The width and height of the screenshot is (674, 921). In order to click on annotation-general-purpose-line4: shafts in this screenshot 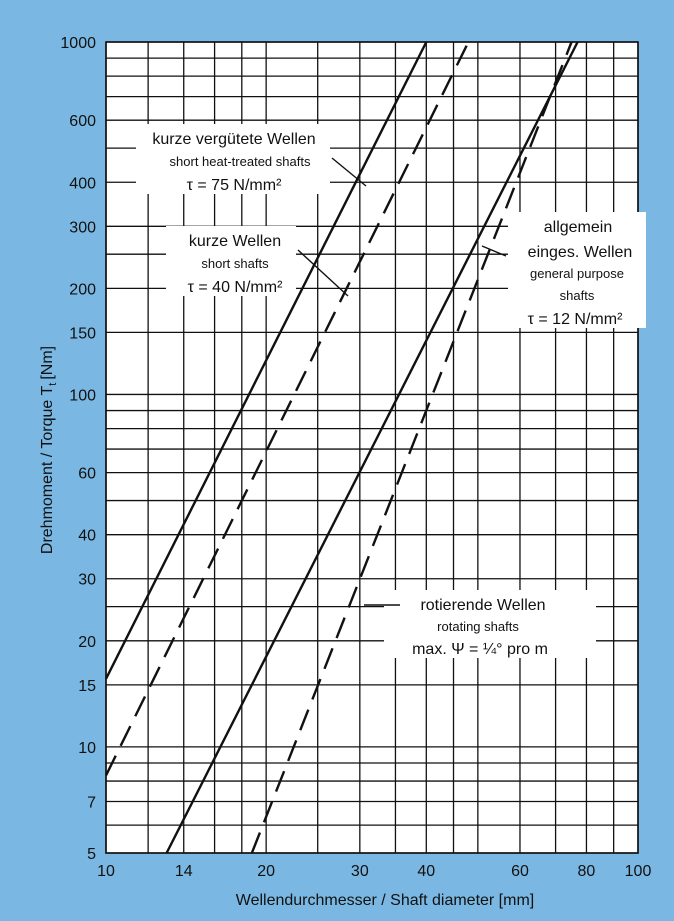, I will do `click(577, 295)`.